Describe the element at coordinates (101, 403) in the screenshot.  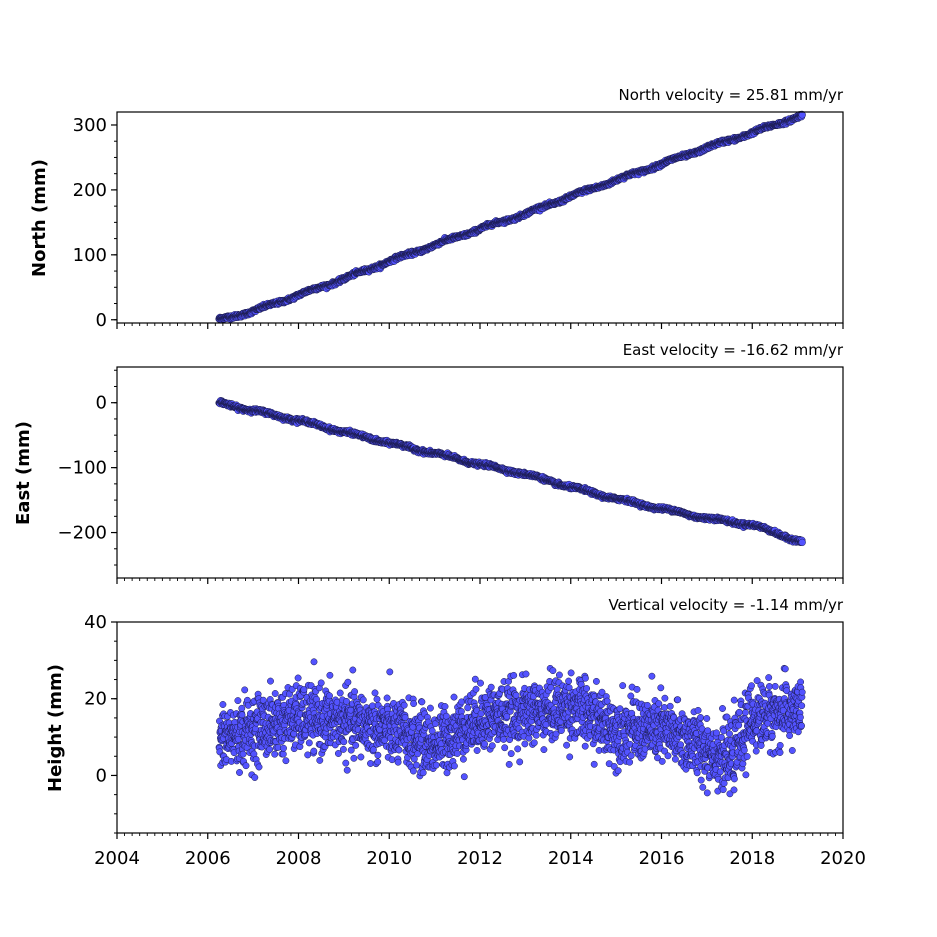
I see `east-ytick-label: 0` at that location.